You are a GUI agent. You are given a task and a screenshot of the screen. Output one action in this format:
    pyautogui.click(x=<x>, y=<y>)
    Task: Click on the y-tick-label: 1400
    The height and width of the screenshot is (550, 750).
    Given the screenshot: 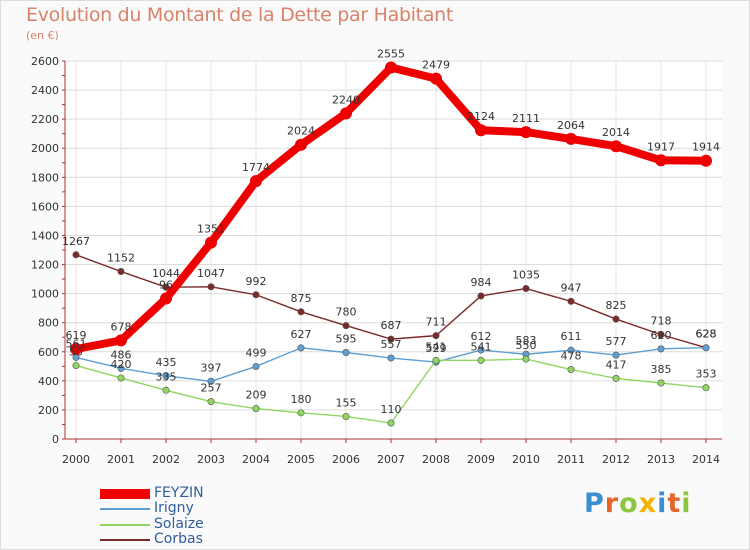 What is the action you would take?
    pyautogui.click(x=45, y=235)
    